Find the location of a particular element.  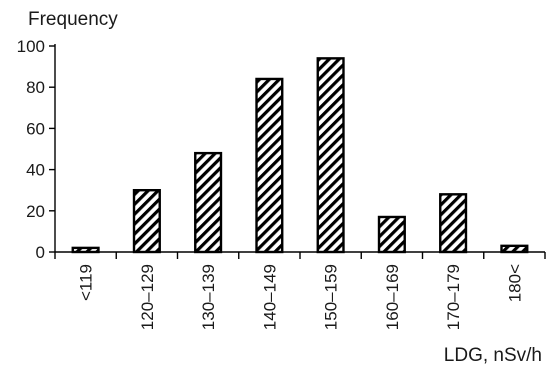

y-tick-label-2: 40 is located at coordinates (35, 170).